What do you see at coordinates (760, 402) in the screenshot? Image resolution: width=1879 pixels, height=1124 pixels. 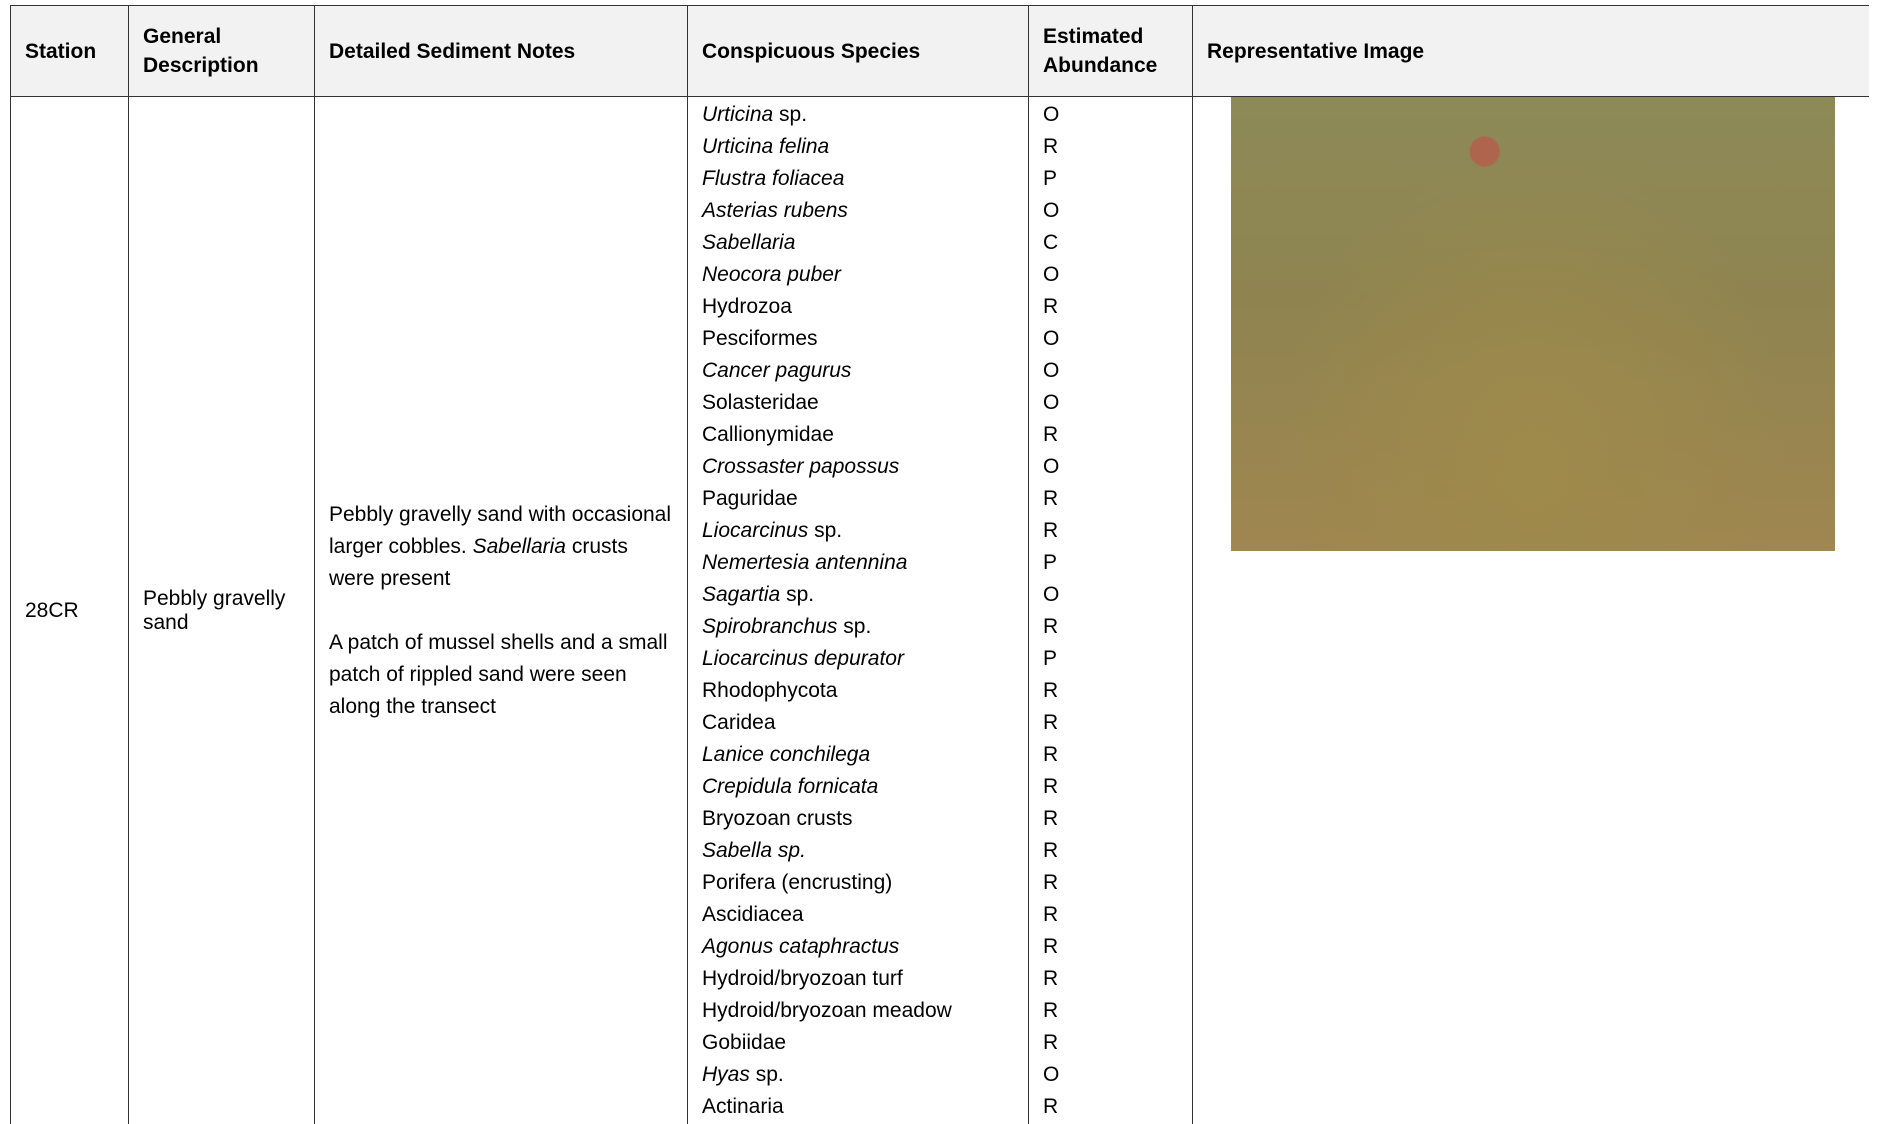 I see `species-name: Solasteridae` at bounding box center [760, 402].